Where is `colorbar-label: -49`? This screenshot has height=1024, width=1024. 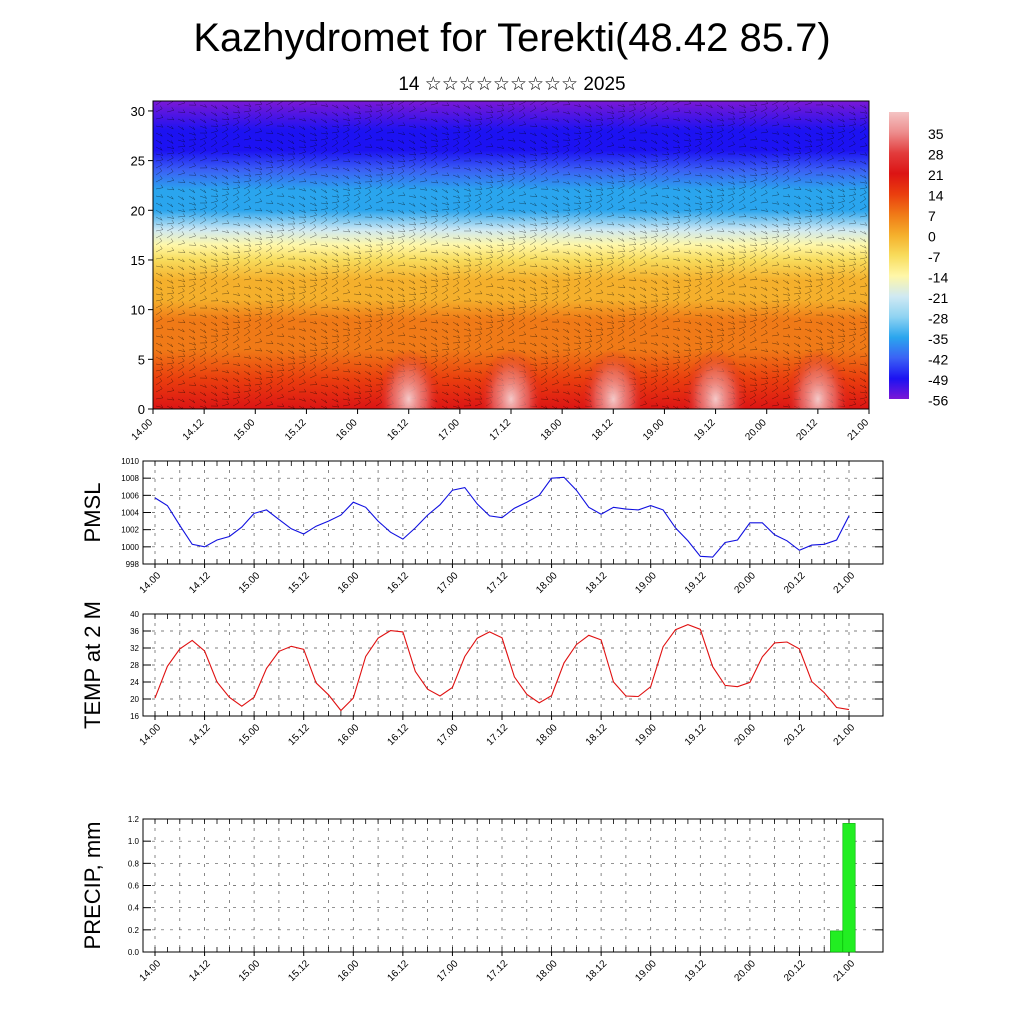 colorbar-label: -49 is located at coordinates (938, 380).